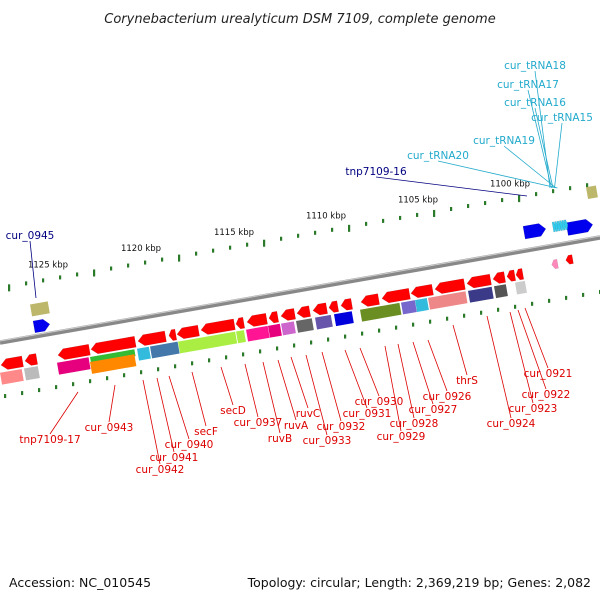  I want to click on scale-label: 1110 kbp, so click(326, 217).